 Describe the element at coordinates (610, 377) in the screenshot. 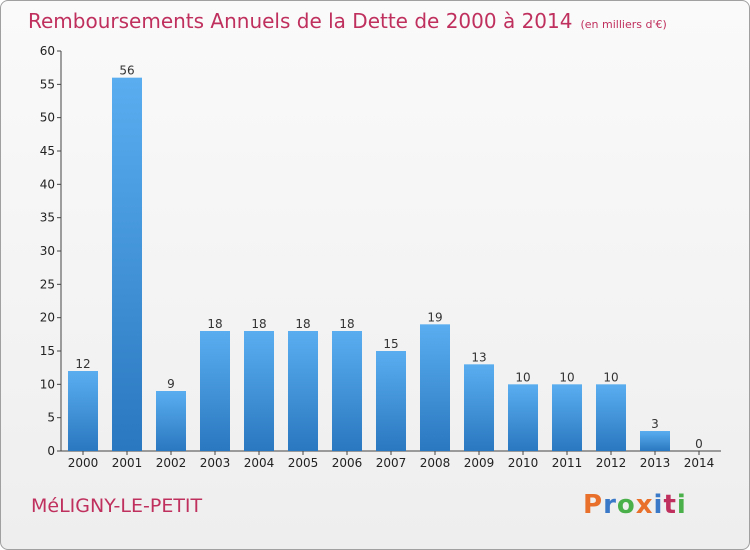

I see `value-label-2012: 10` at that location.